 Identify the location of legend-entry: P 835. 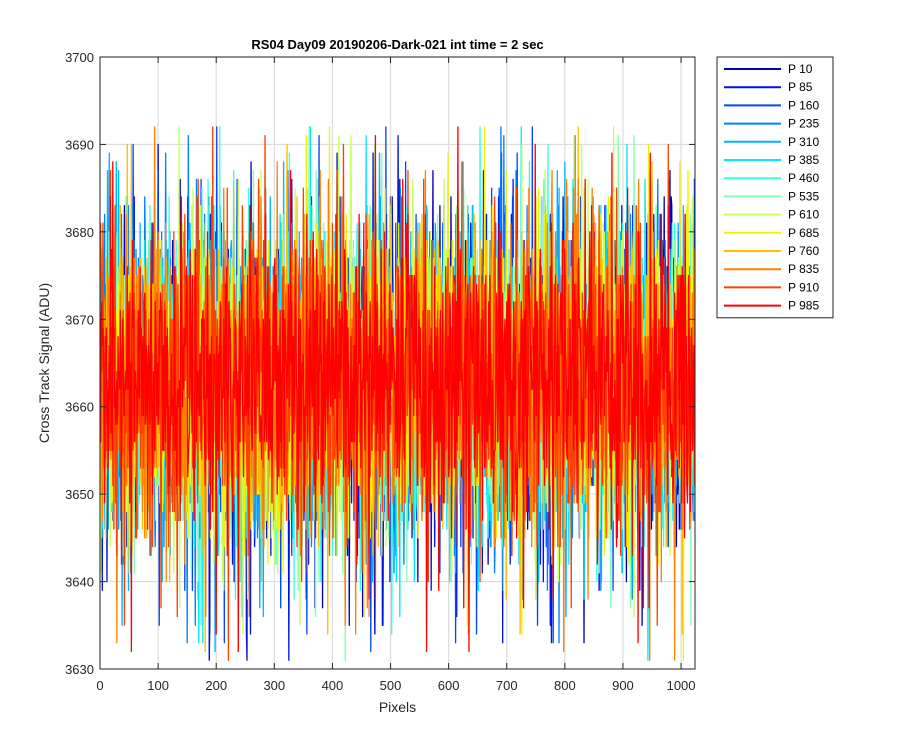
(803, 269).